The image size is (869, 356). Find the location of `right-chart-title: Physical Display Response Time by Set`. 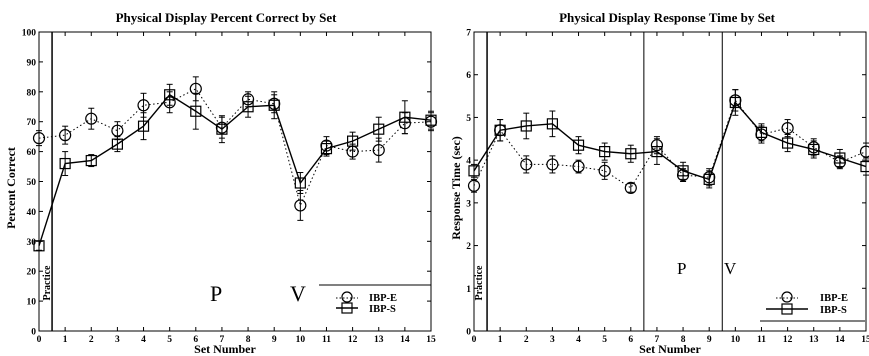

right-chart-title: Physical Display Response Time by Set is located at coordinates (667, 17).